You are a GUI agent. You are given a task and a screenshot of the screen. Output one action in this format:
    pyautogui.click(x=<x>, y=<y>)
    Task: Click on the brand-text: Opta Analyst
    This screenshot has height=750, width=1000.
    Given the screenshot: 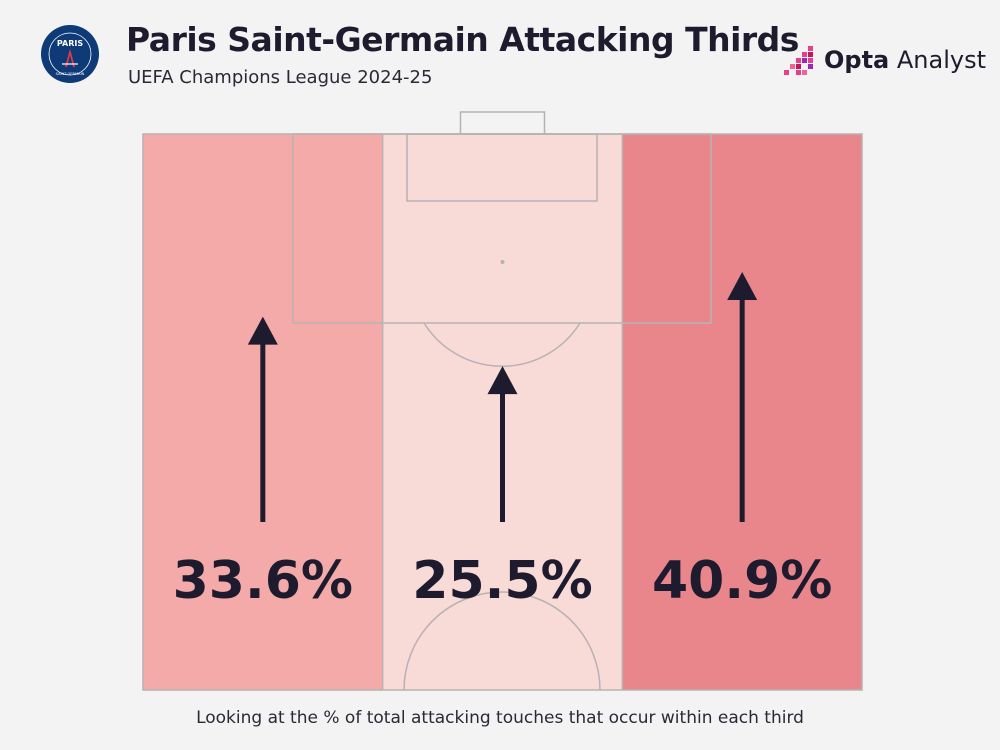 What is the action you would take?
    pyautogui.click(x=905, y=60)
    